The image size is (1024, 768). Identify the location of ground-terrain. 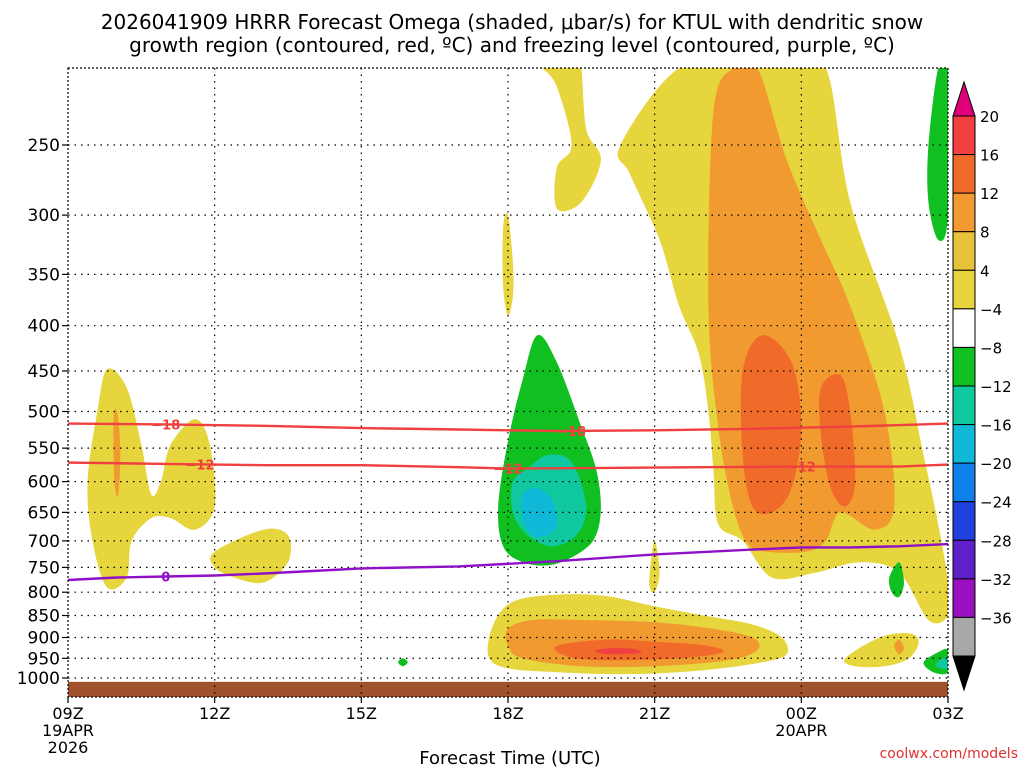
(508, 689).